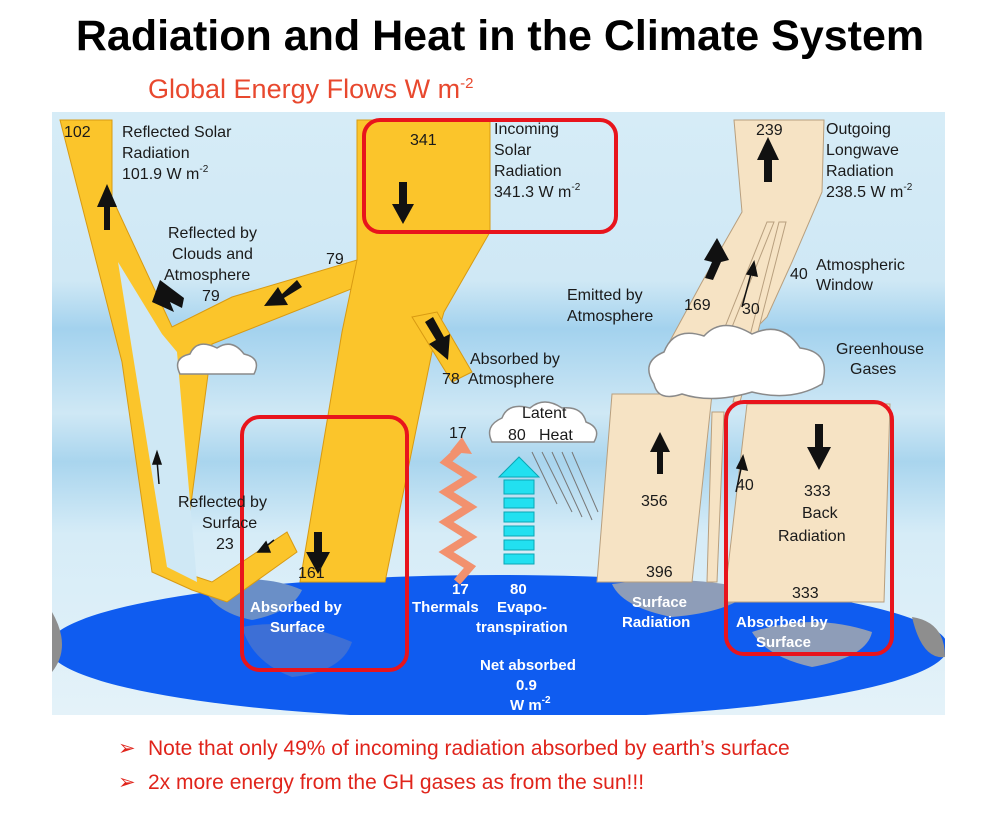 This screenshot has width=1000, height=813. I want to click on clouds-arrow-value: 79, so click(335, 259).